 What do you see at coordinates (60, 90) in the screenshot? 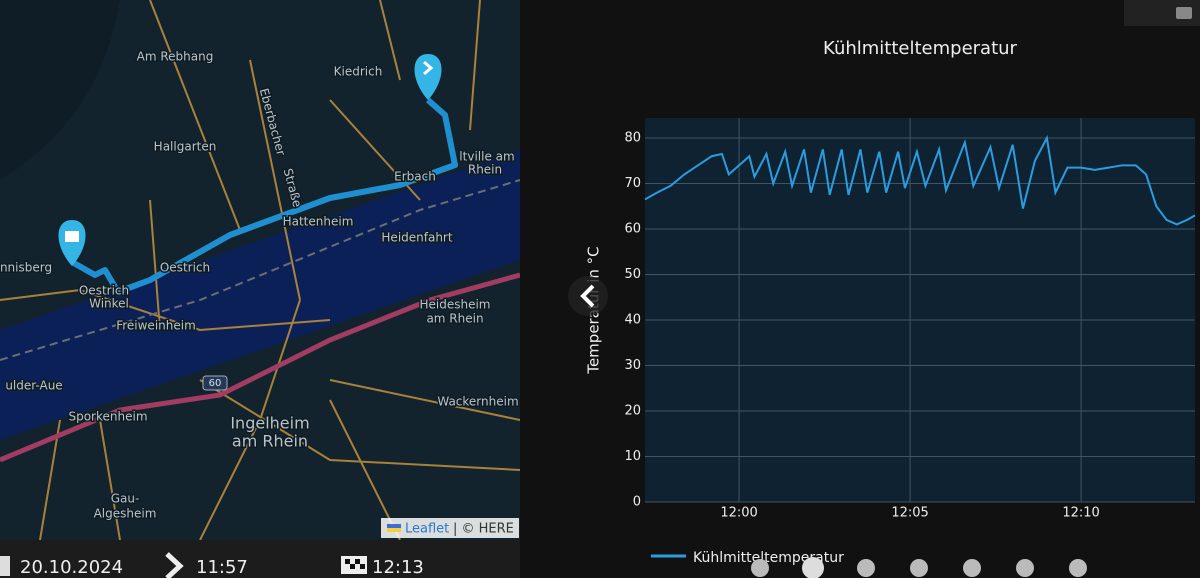
I see `forest` at bounding box center [60, 90].